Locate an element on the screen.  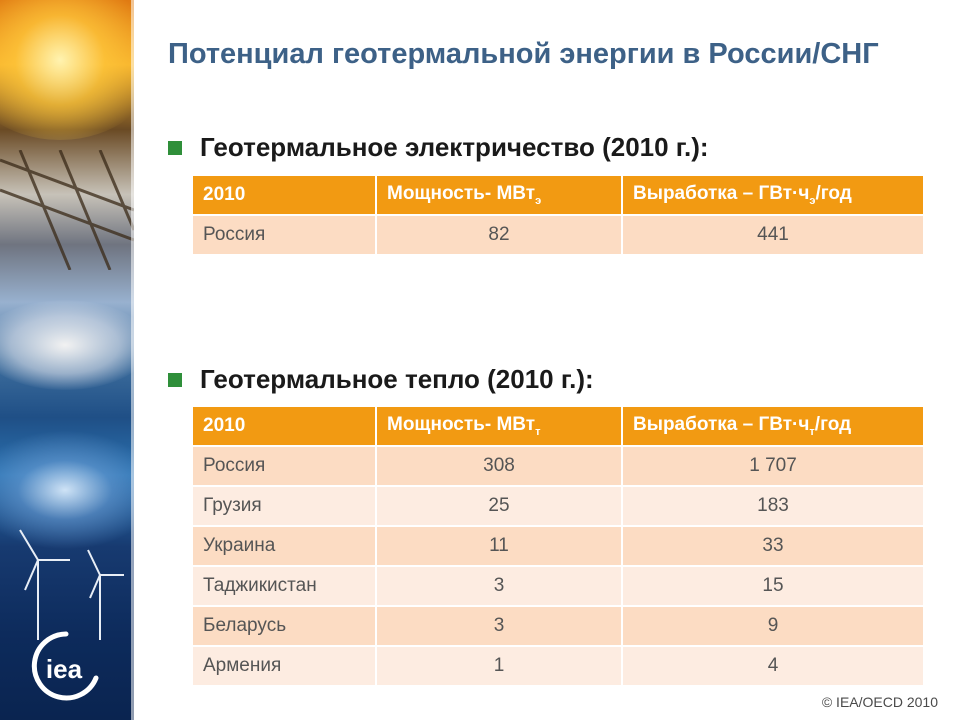
table-row: Россия 82 441 is located at coordinates (558, 235).